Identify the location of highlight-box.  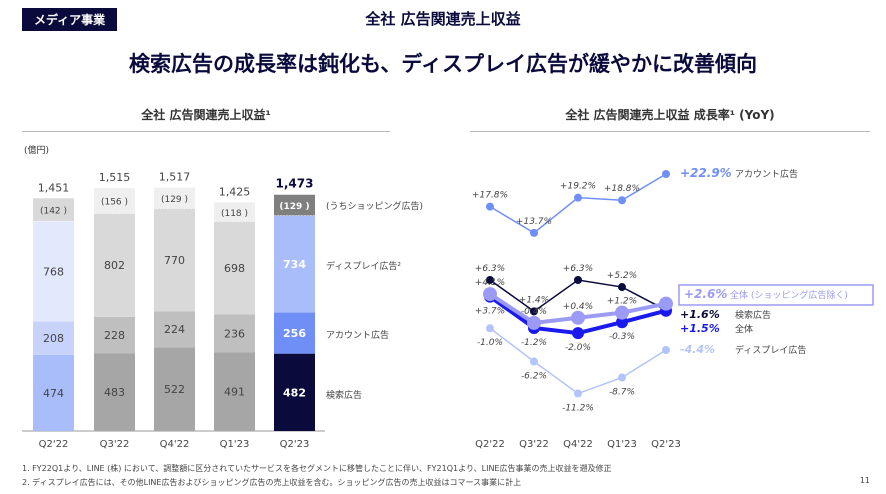
(776, 295).